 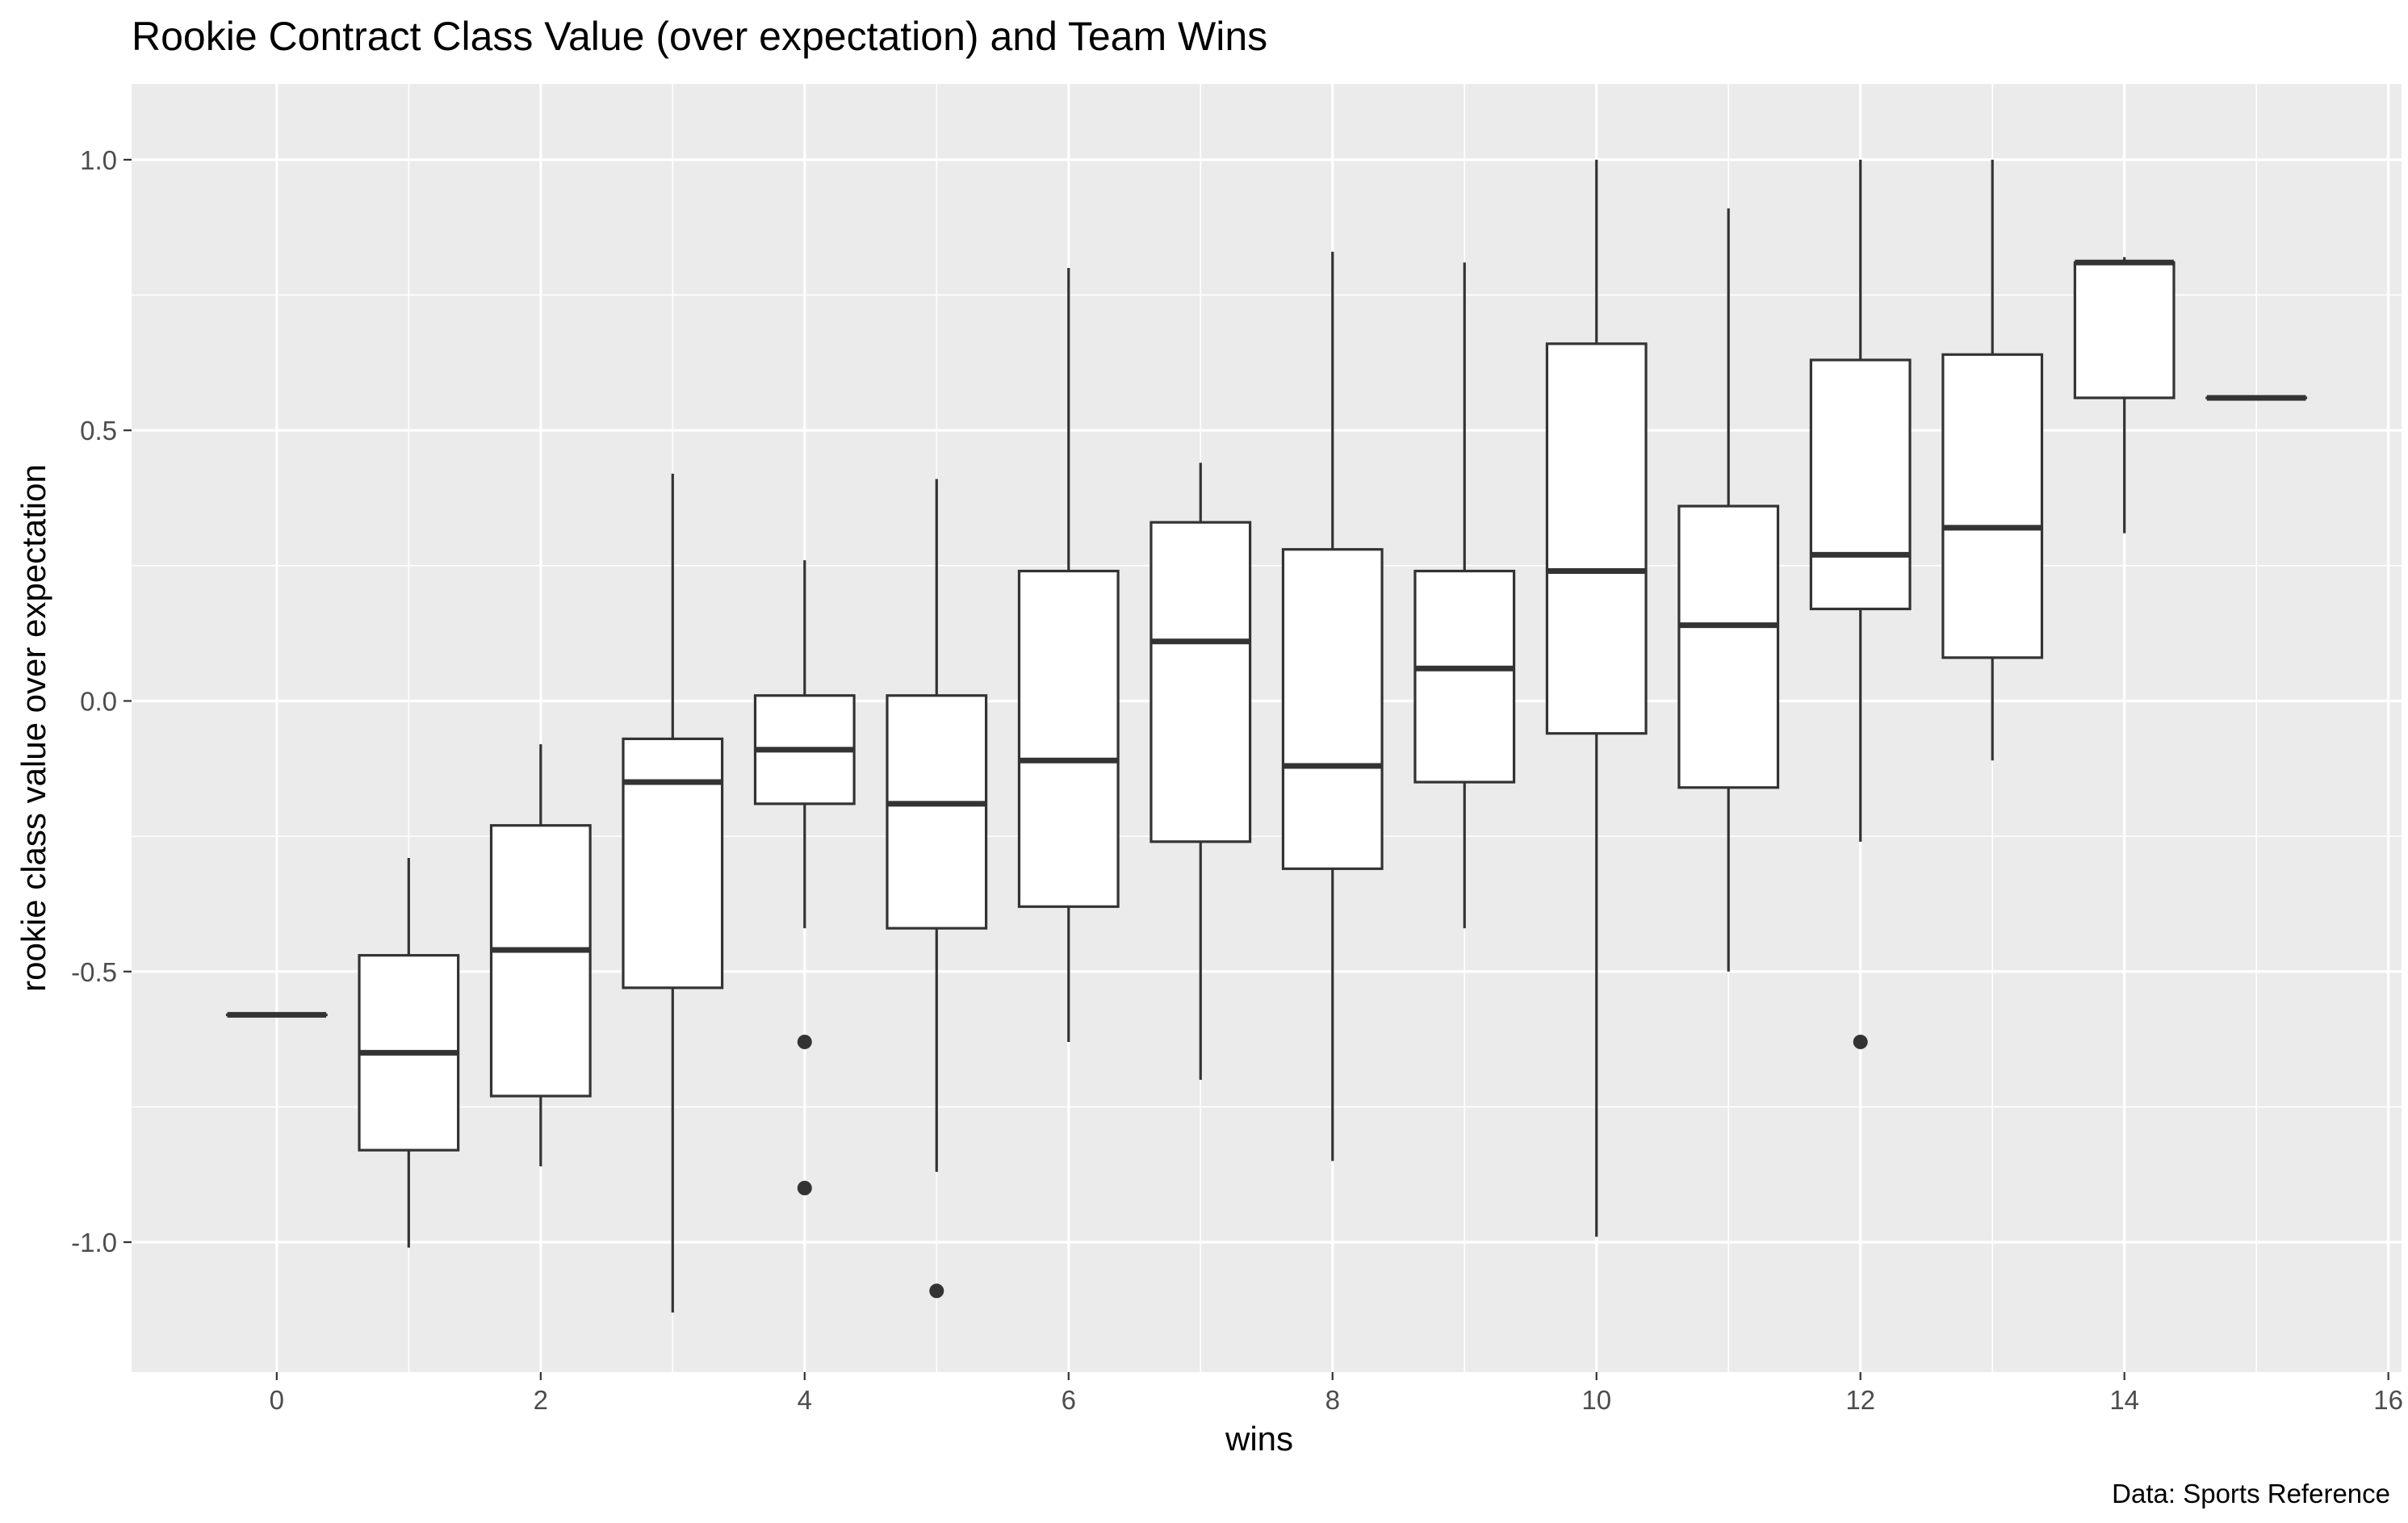 I want to click on y-tick-label: 0.0, so click(x=98, y=701).